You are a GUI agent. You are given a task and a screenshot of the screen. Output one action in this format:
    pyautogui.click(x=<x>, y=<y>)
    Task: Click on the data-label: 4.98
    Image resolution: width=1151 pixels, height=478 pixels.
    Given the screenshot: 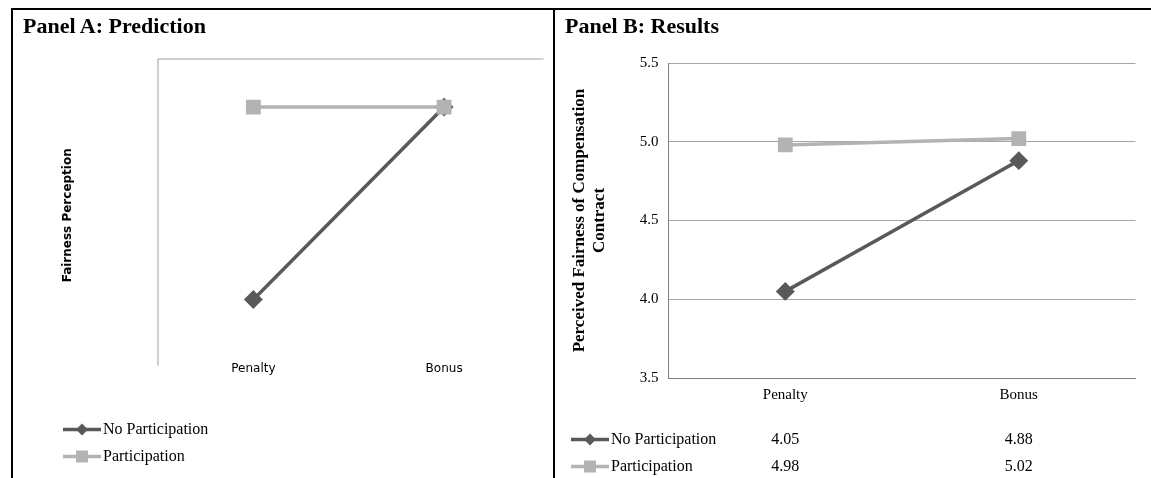 What is the action you would take?
    pyautogui.click(x=785, y=465)
    